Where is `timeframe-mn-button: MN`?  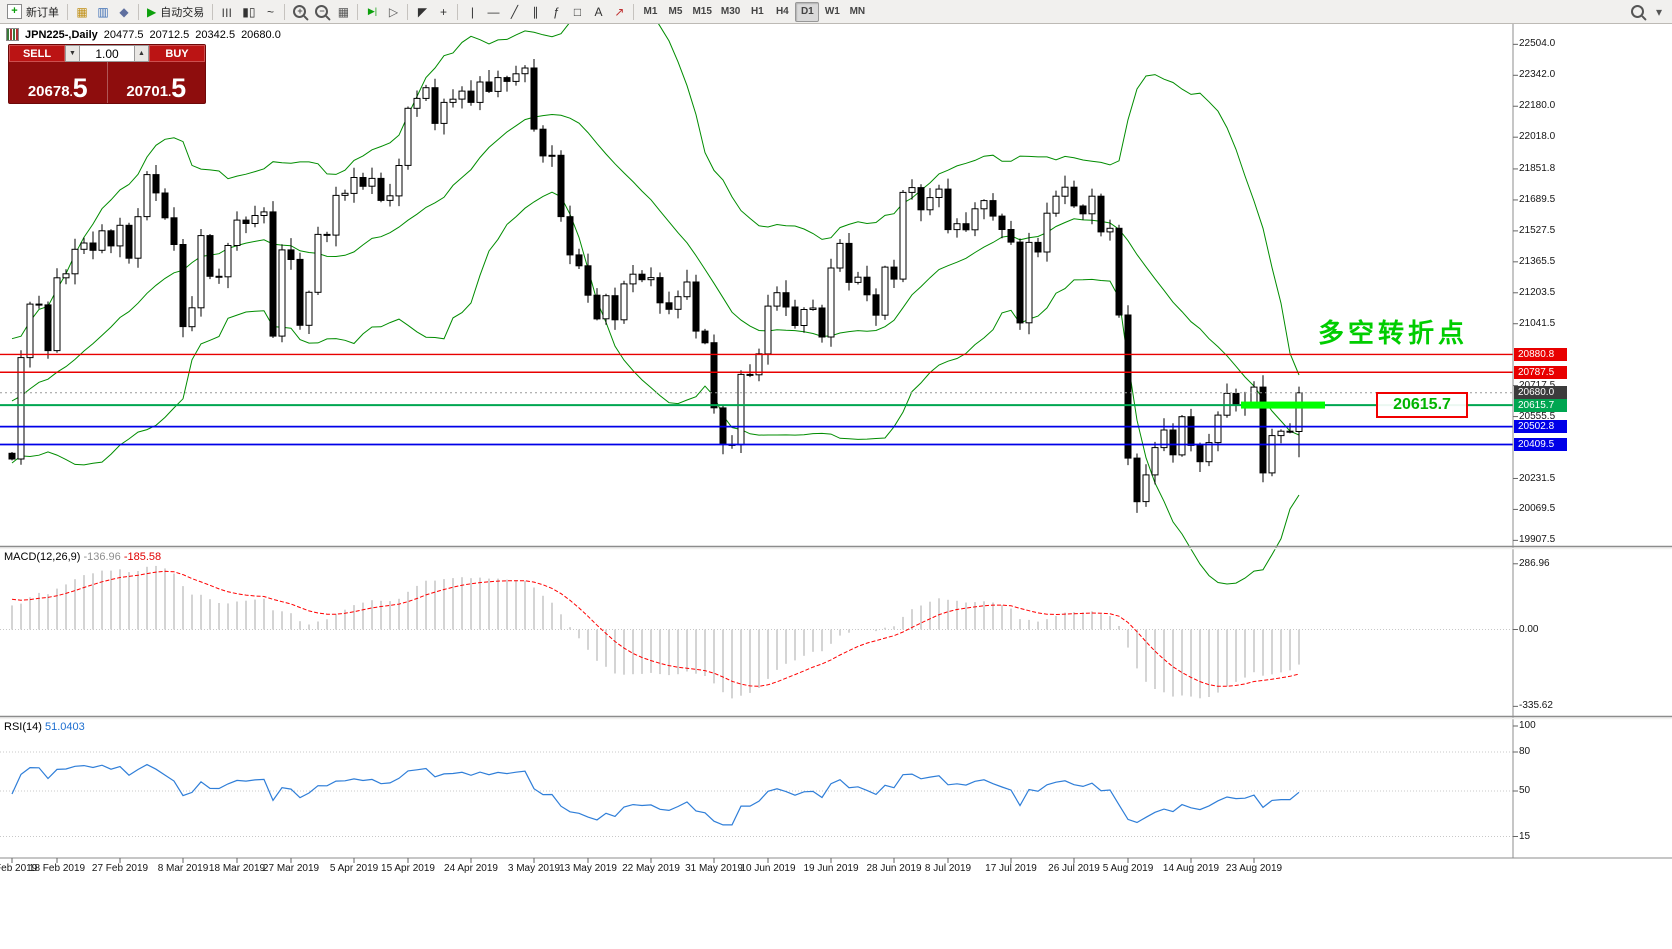 timeframe-mn-button: MN is located at coordinates (857, 12).